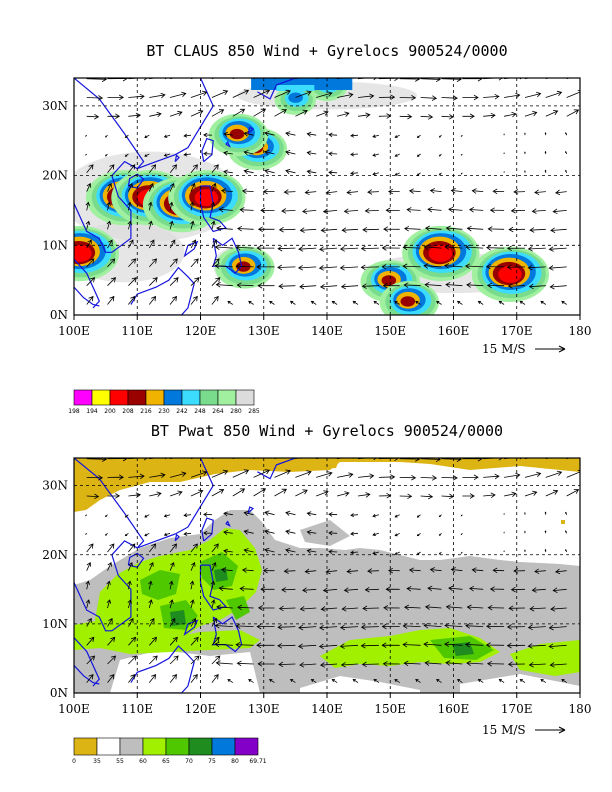 Image resolution: width=612 pixels, height=792 pixels. I want to click on x-tick-label: 130E, so click(264, 331).